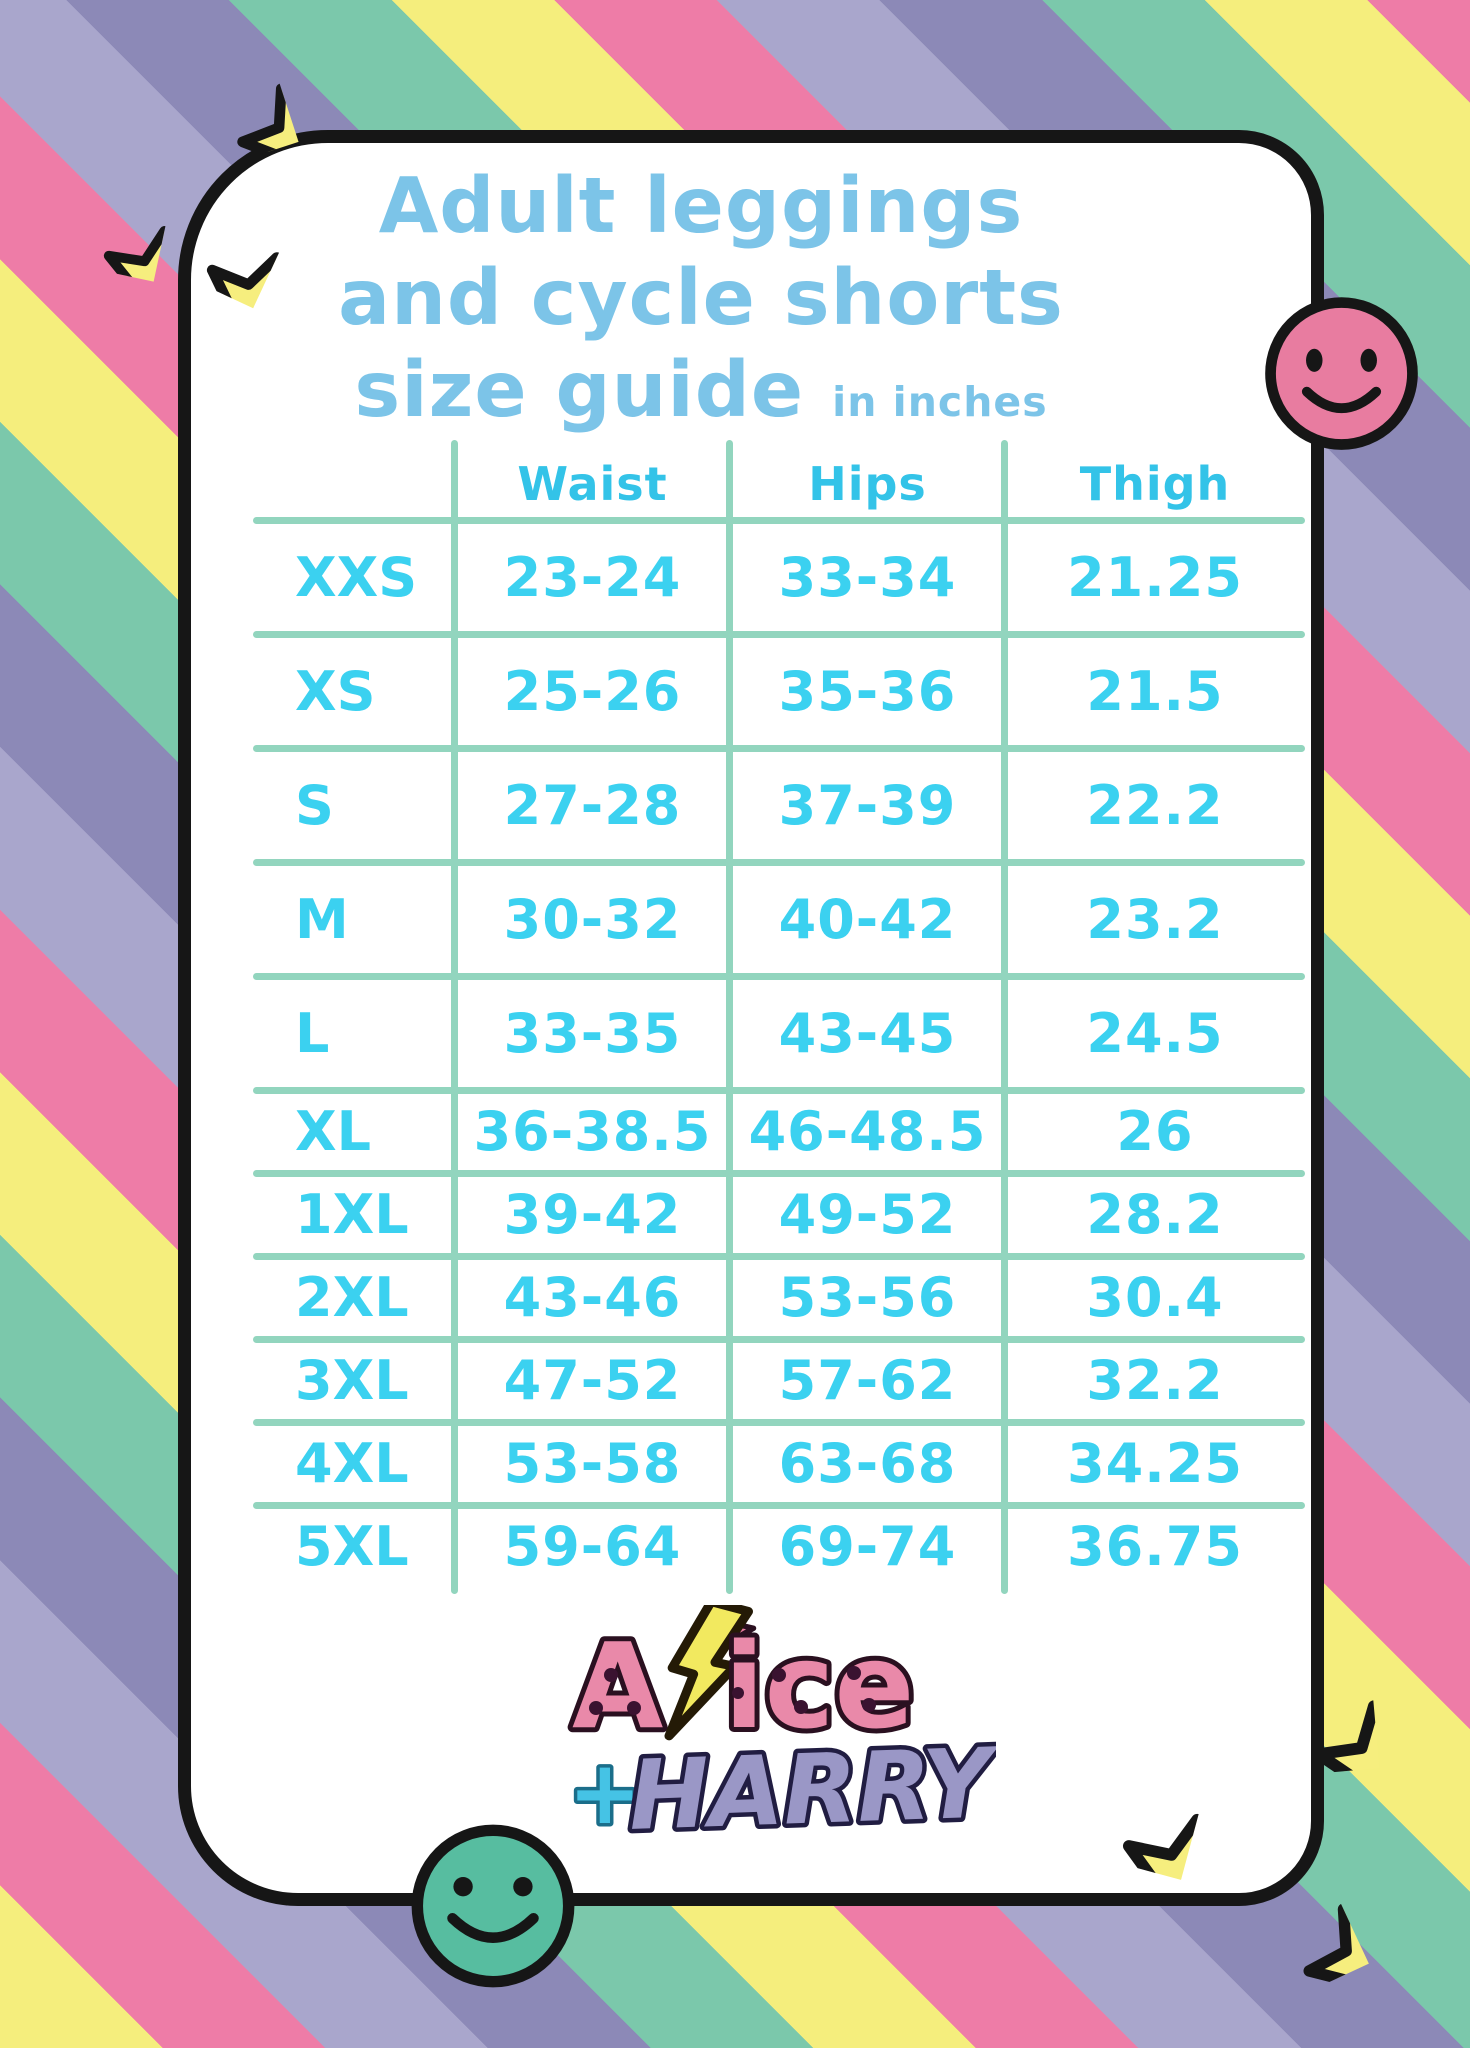 This screenshot has height=2048, width=1470. Describe the element at coordinates (867, 1463) in the screenshot. I see `hips-cell: 63-68` at that location.